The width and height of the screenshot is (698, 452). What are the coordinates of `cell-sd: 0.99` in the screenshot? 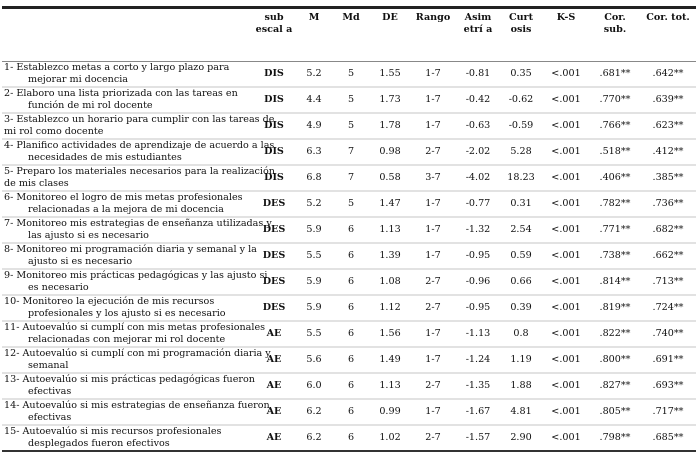 It's located at (390, 412).